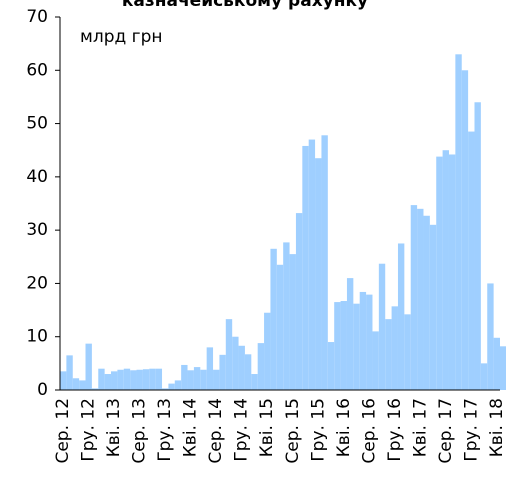  What do you see at coordinates (37, 124) in the screenshot?
I see `y-tick-label: 50` at bounding box center [37, 124].